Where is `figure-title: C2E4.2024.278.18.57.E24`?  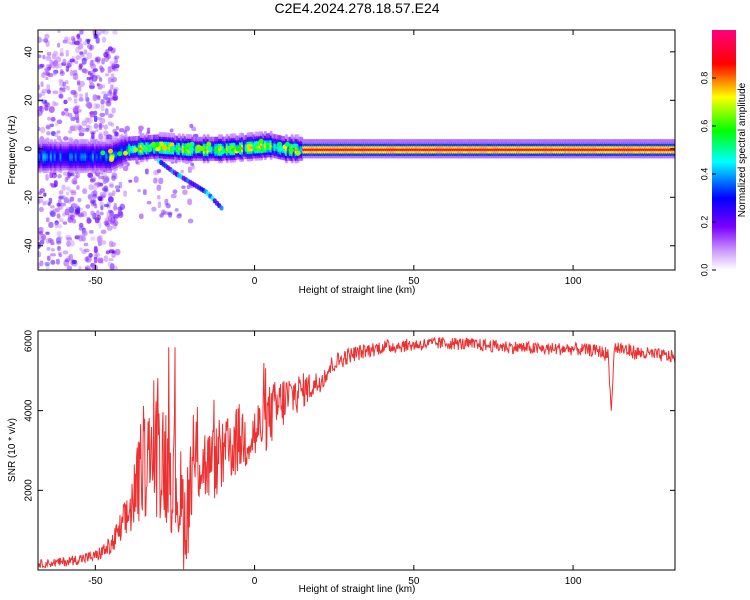 figure-title: C2E4.2024.278.18.57.E24 is located at coordinates (356, 8).